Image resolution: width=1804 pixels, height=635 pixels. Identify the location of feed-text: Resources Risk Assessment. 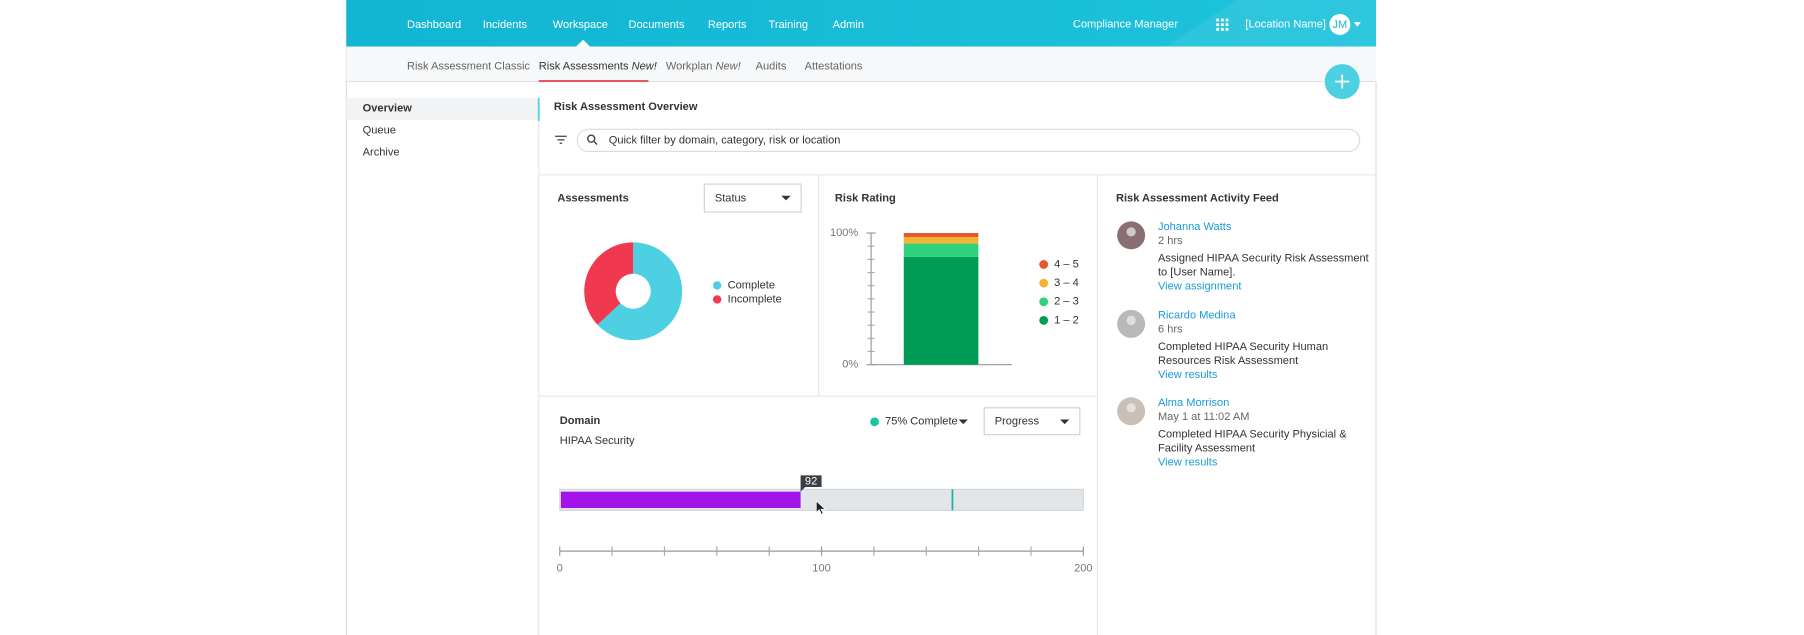
(1228, 361).